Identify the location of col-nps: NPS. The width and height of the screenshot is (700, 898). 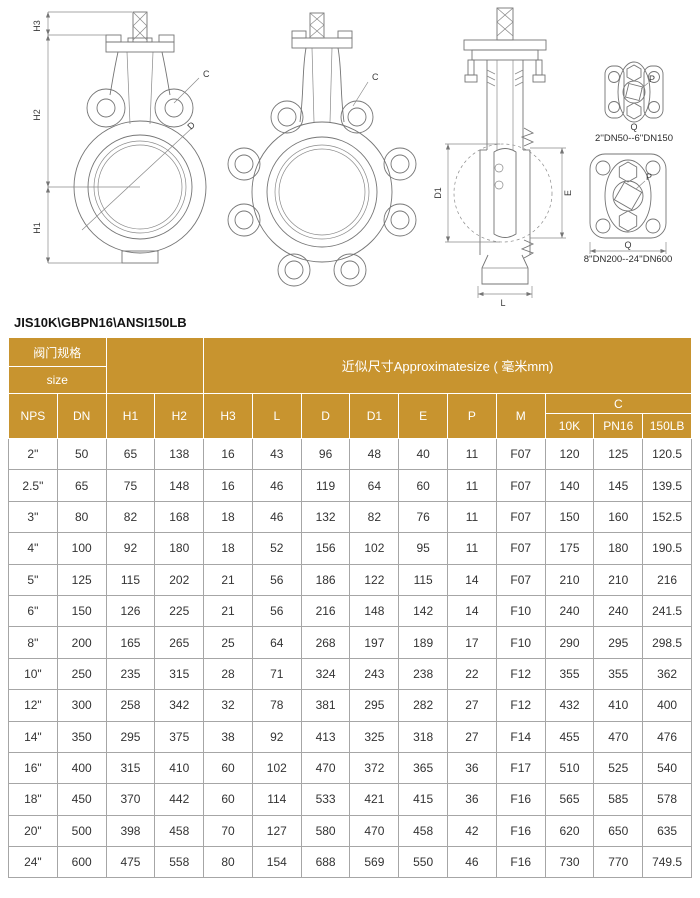
(33, 416).